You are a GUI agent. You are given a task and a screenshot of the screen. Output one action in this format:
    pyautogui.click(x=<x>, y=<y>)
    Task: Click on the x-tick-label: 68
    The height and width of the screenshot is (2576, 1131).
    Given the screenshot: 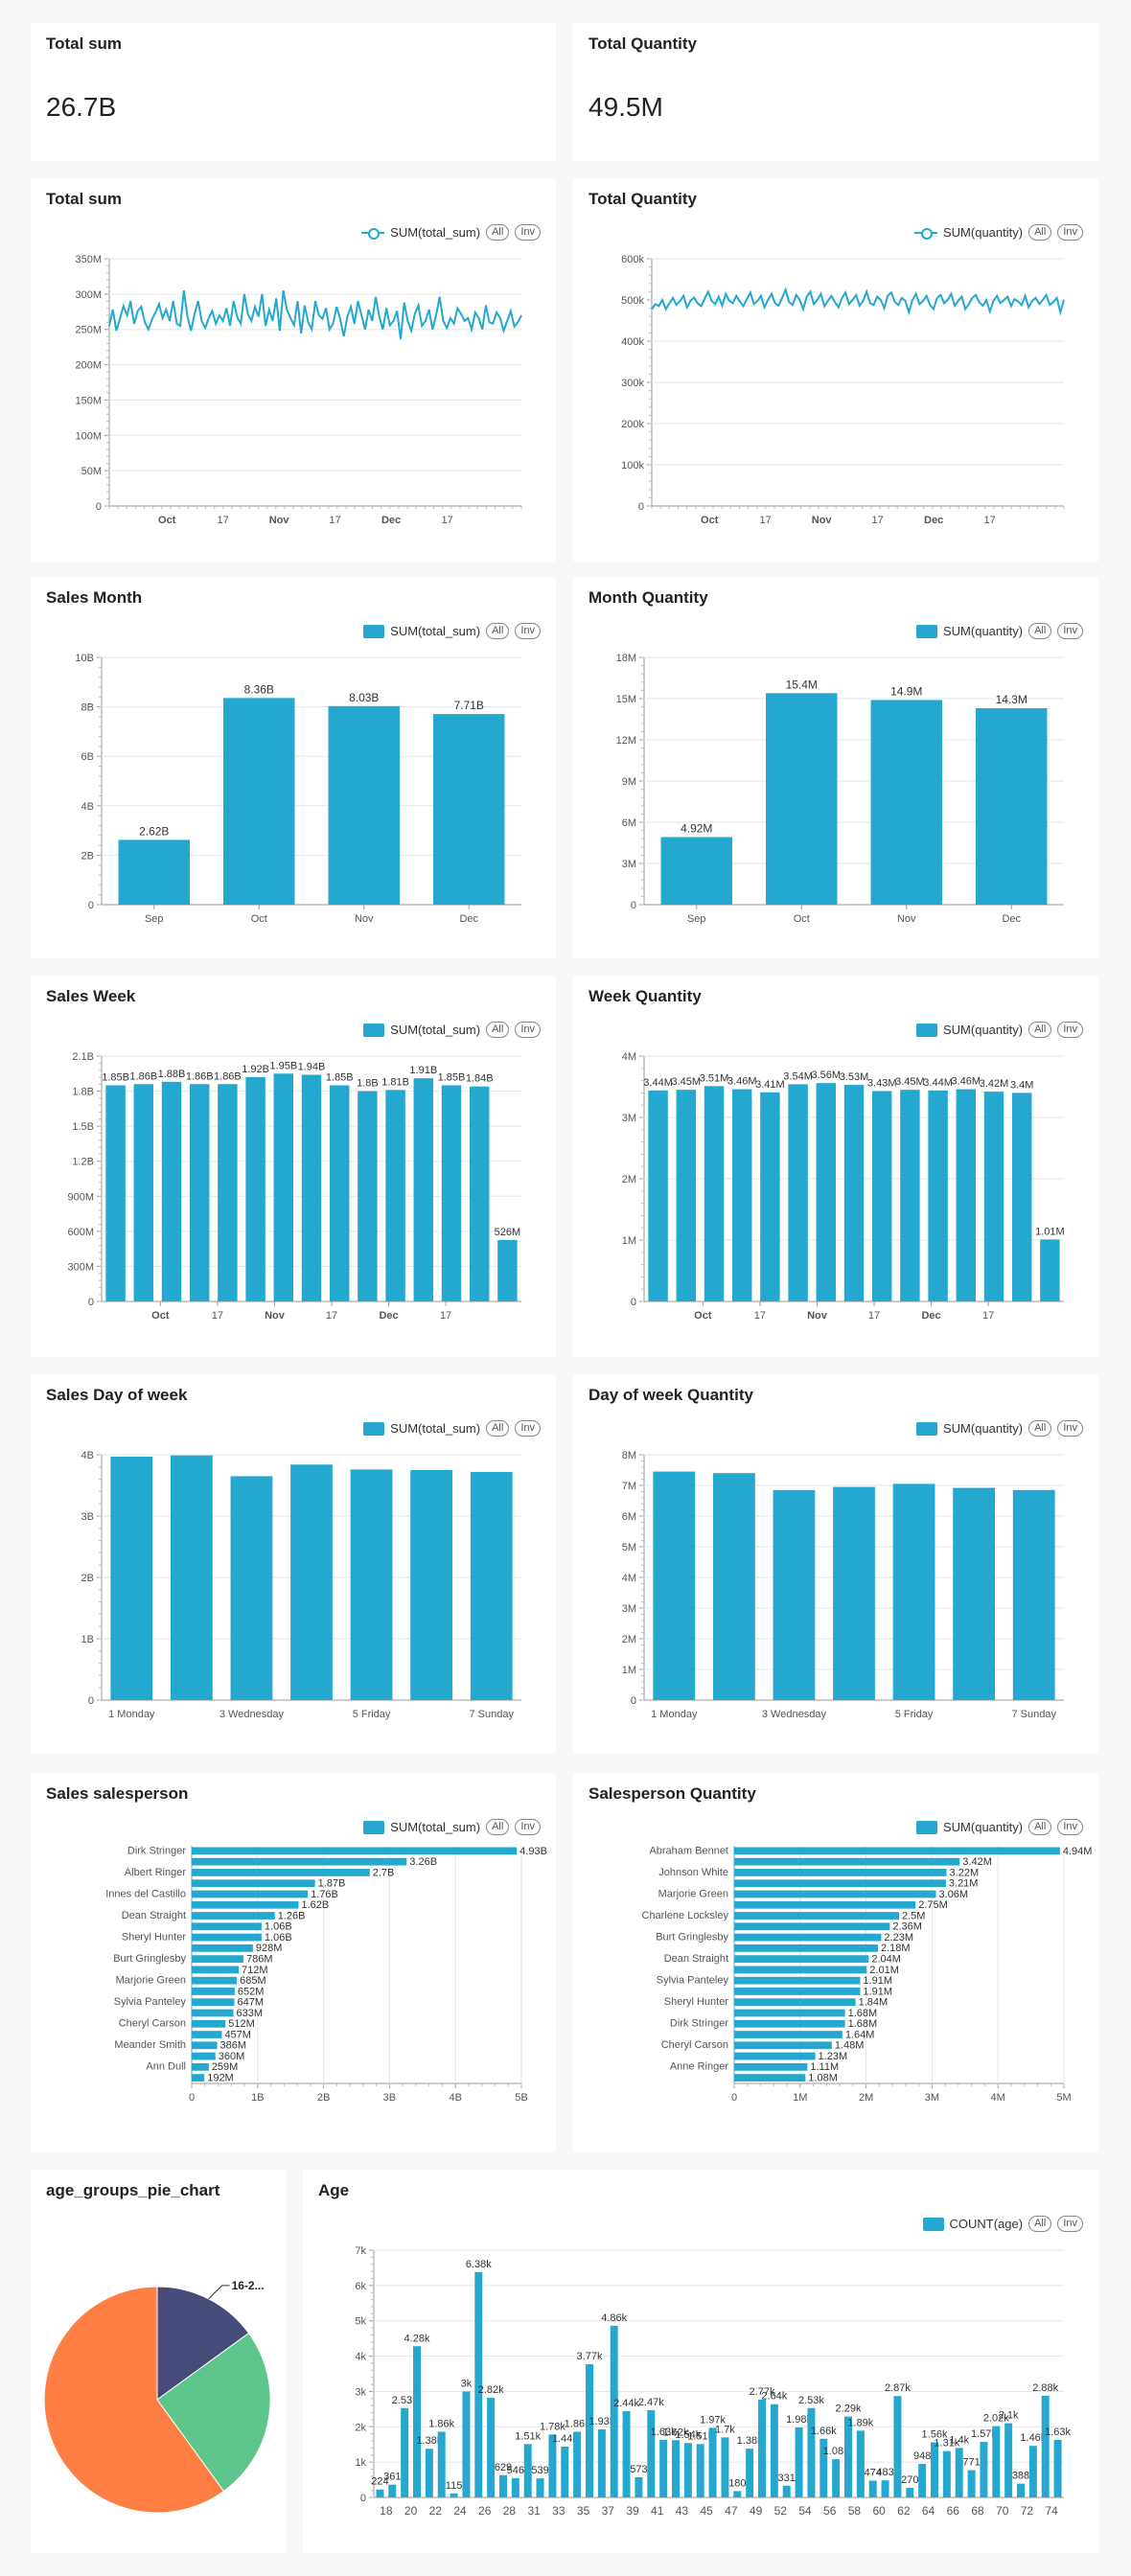 What is the action you would take?
    pyautogui.click(x=977, y=2511)
    